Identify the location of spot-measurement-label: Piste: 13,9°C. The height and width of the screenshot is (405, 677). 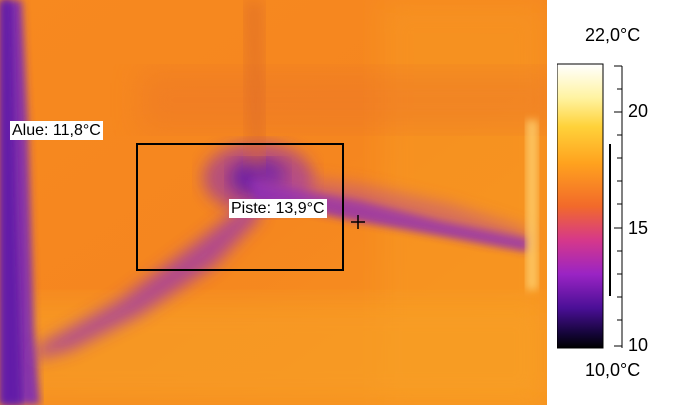
(278, 208).